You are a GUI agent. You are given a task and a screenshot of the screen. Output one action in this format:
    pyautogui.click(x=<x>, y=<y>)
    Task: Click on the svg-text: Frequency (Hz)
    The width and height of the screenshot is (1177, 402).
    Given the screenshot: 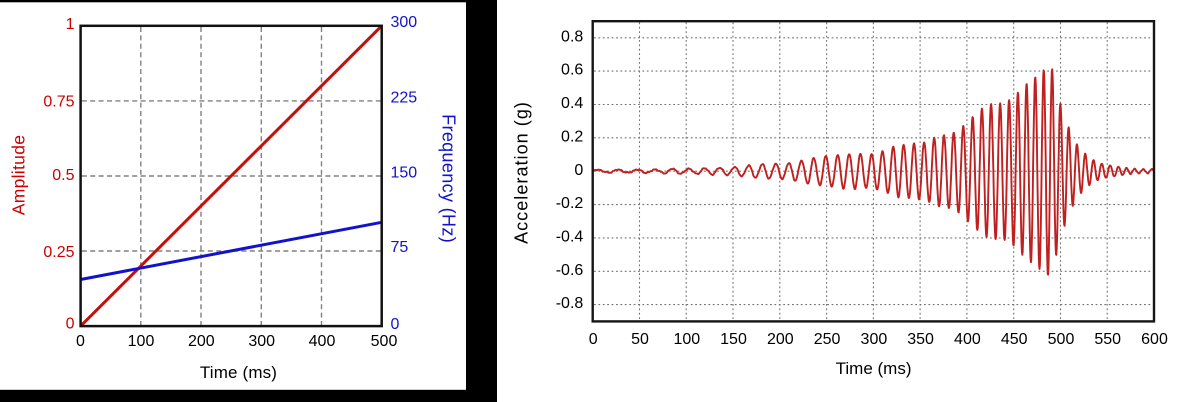 What is the action you would take?
    pyautogui.click(x=449, y=178)
    